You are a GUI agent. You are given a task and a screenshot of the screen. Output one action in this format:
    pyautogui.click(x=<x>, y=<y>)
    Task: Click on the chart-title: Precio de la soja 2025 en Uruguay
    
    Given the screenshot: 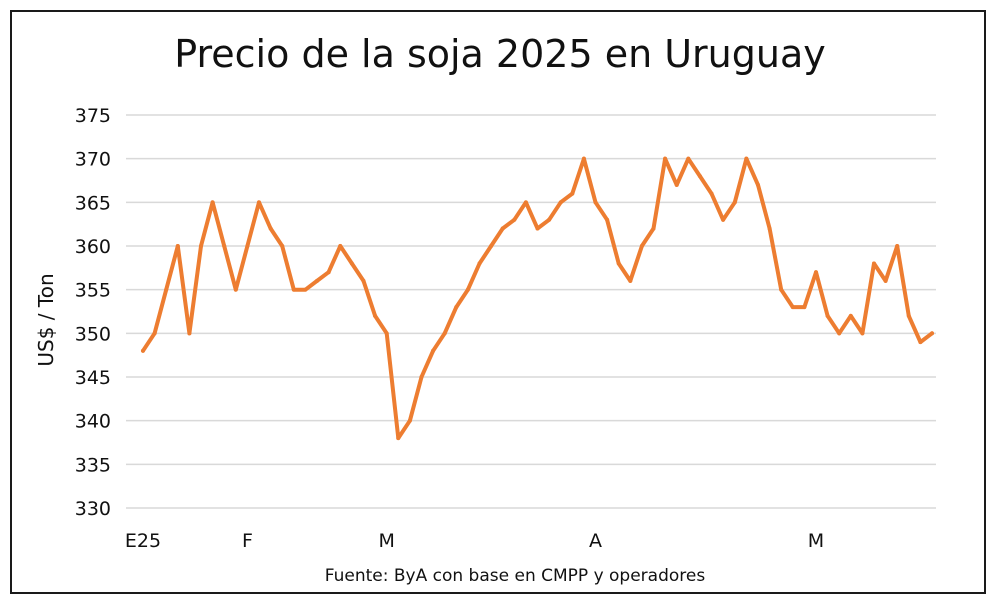 What is the action you would take?
    pyautogui.click(x=500, y=54)
    